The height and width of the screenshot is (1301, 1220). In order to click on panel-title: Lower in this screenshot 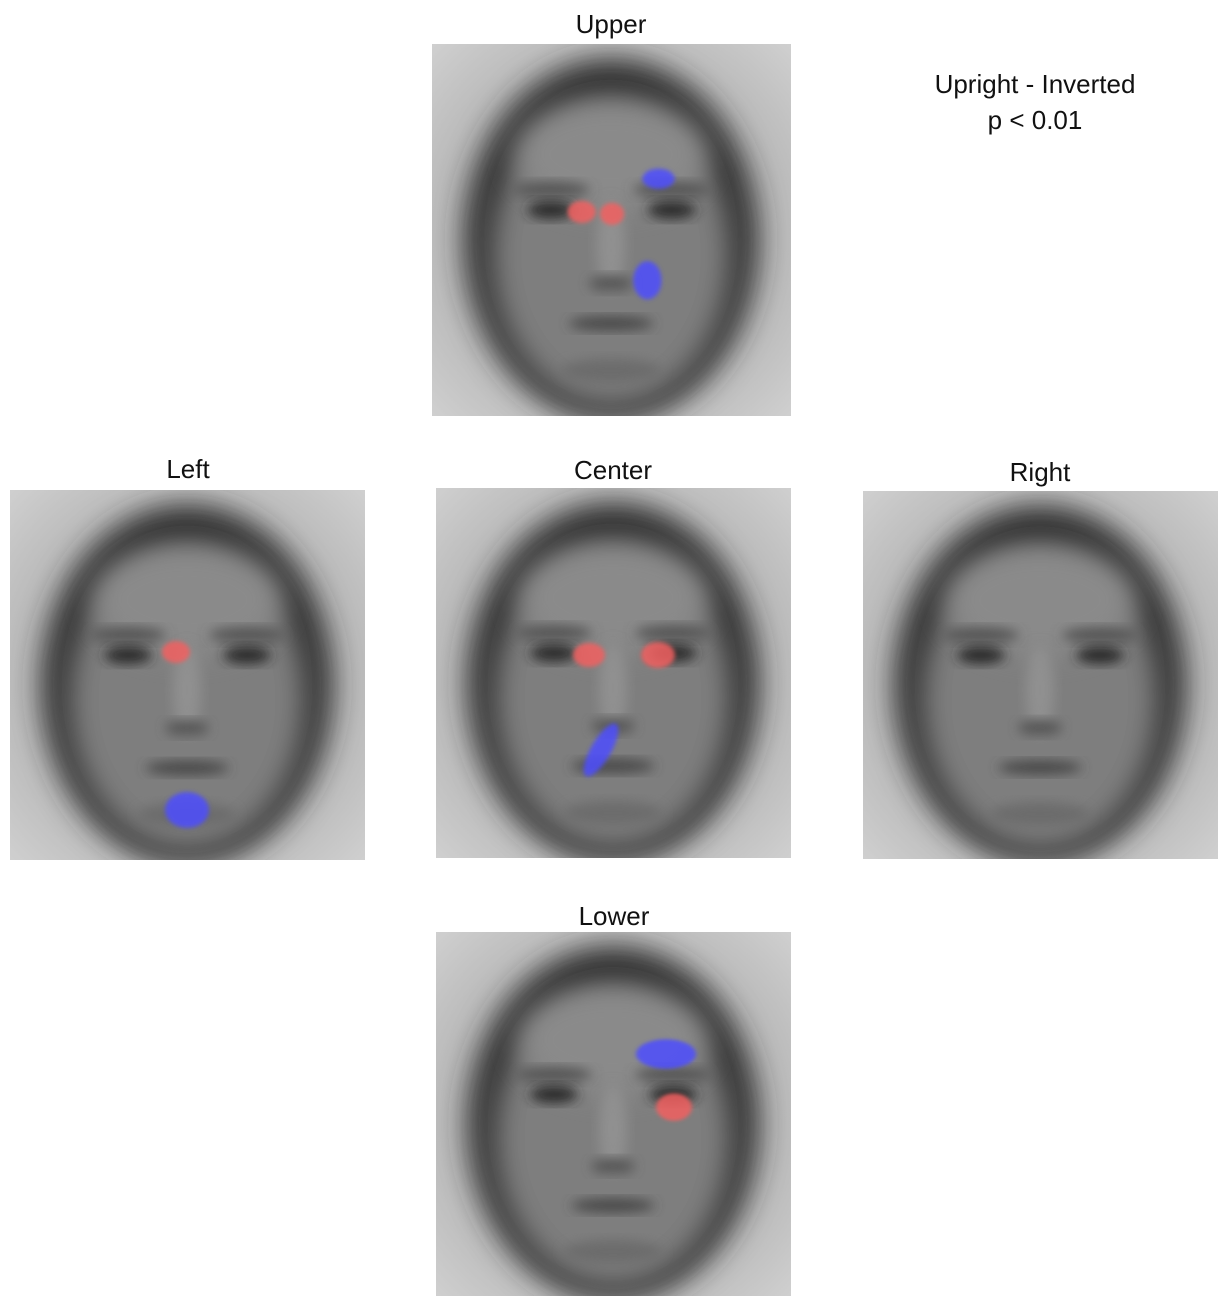, I will do `click(614, 916)`.